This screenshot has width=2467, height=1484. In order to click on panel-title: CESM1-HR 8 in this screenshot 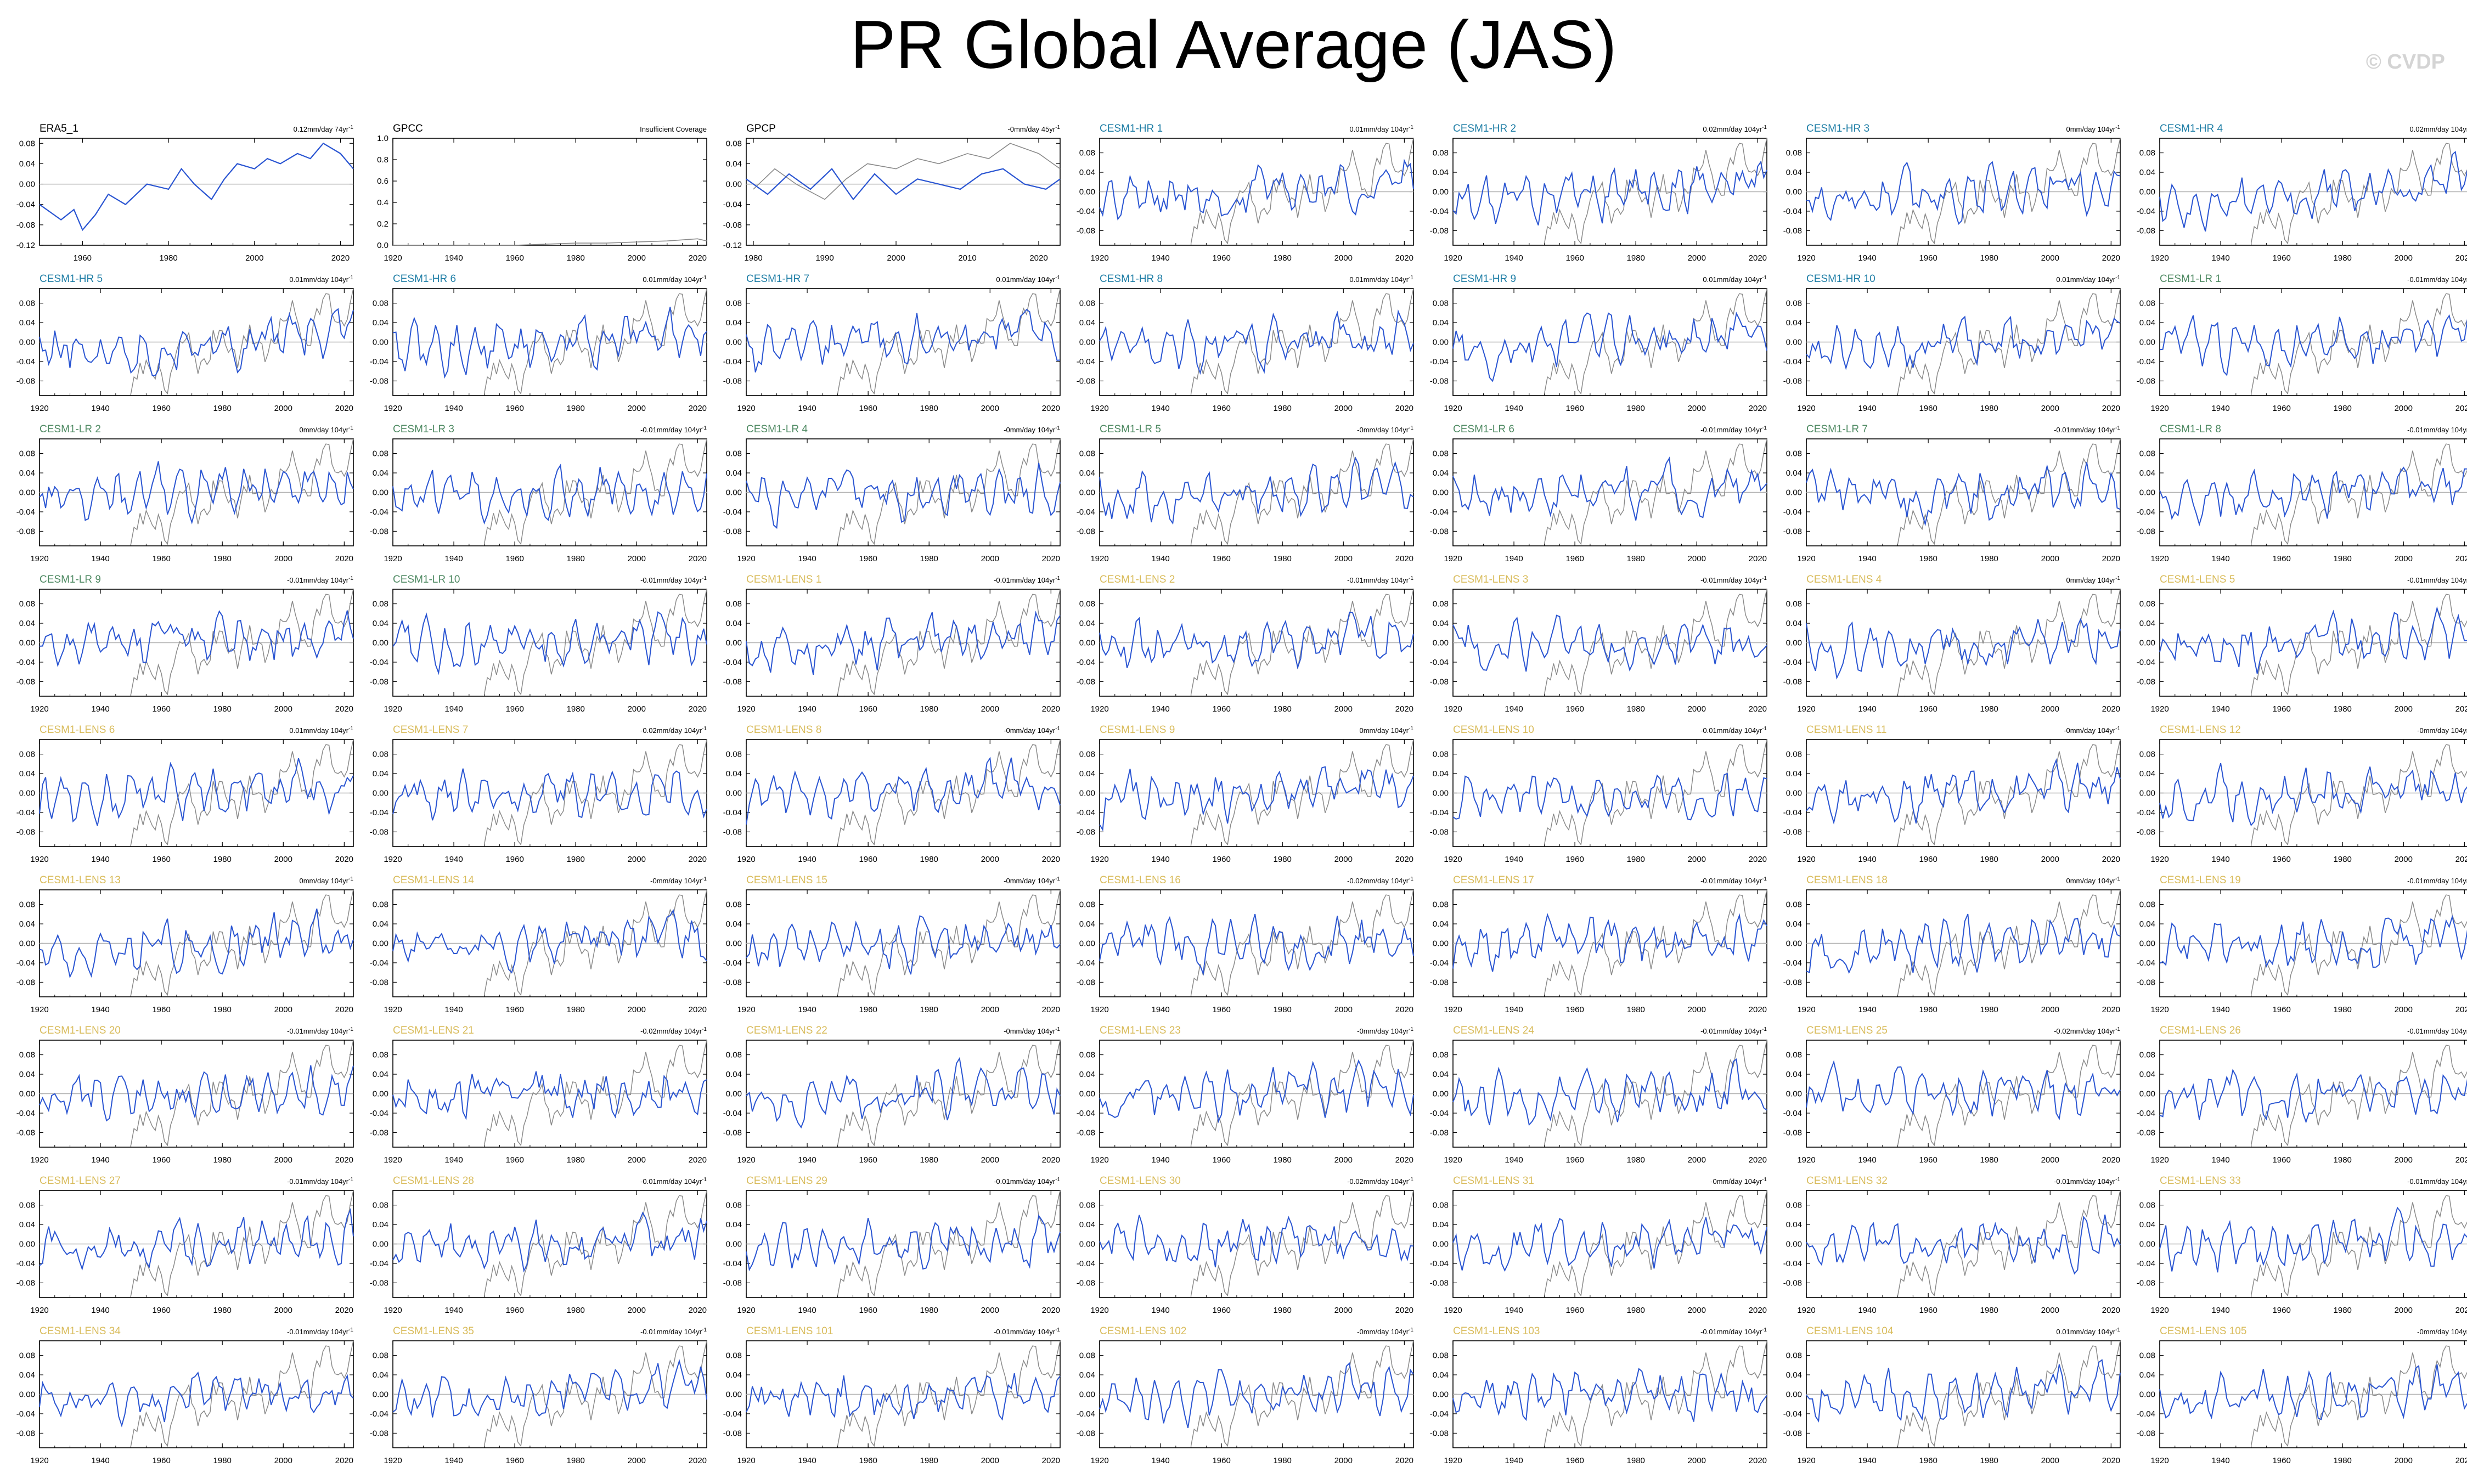, I will do `click(1131, 279)`.